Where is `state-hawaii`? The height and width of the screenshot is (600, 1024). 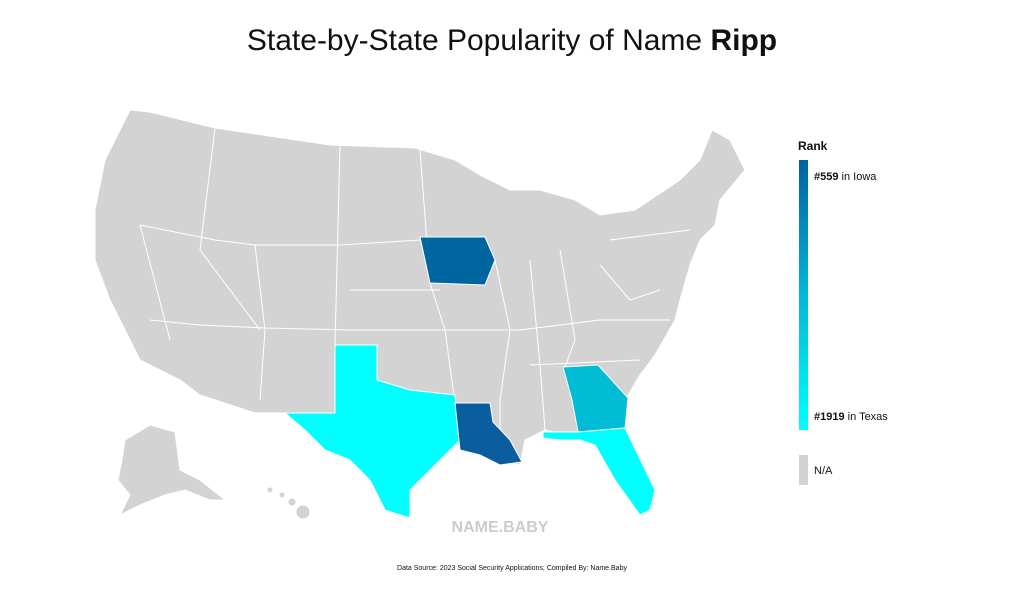
state-hawaii is located at coordinates (288, 503).